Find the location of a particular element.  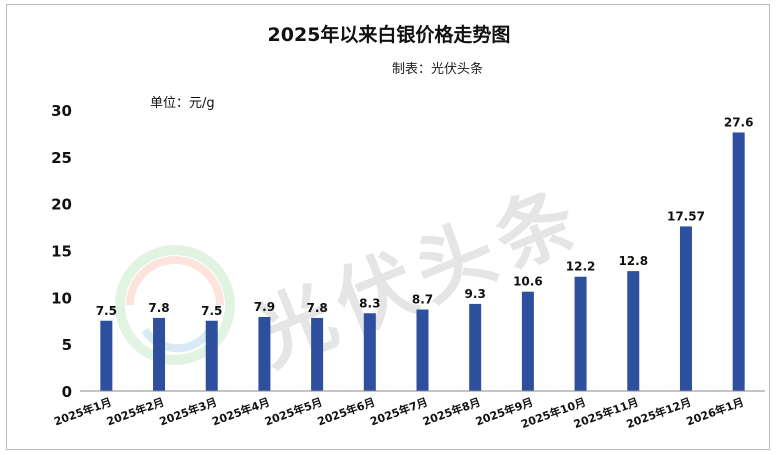

y-tick-label: 20 is located at coordinates (61, 205).